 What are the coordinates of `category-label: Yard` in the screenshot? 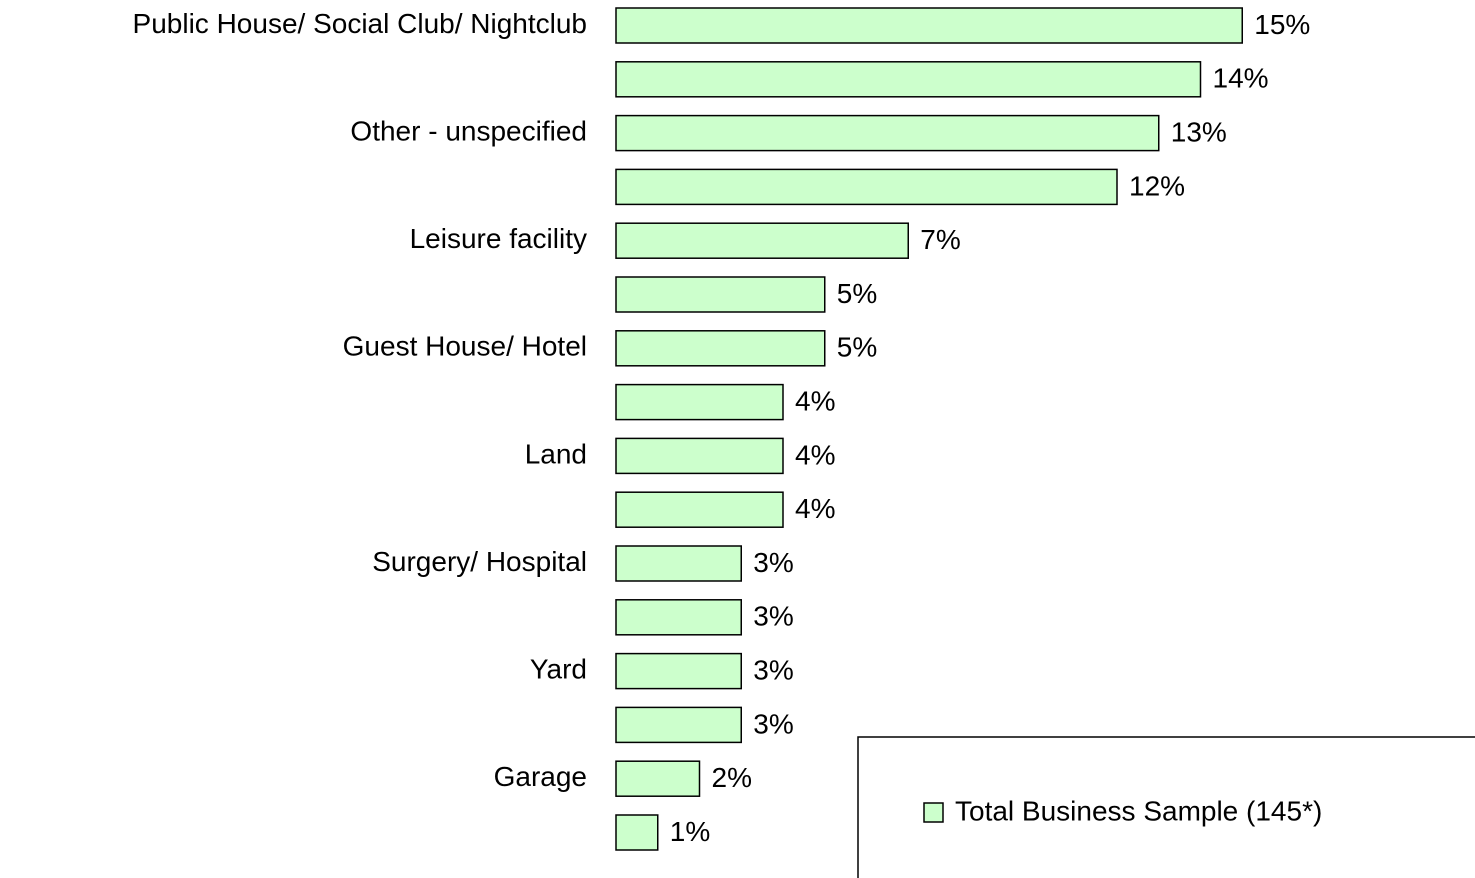 It's located at (558, 668).